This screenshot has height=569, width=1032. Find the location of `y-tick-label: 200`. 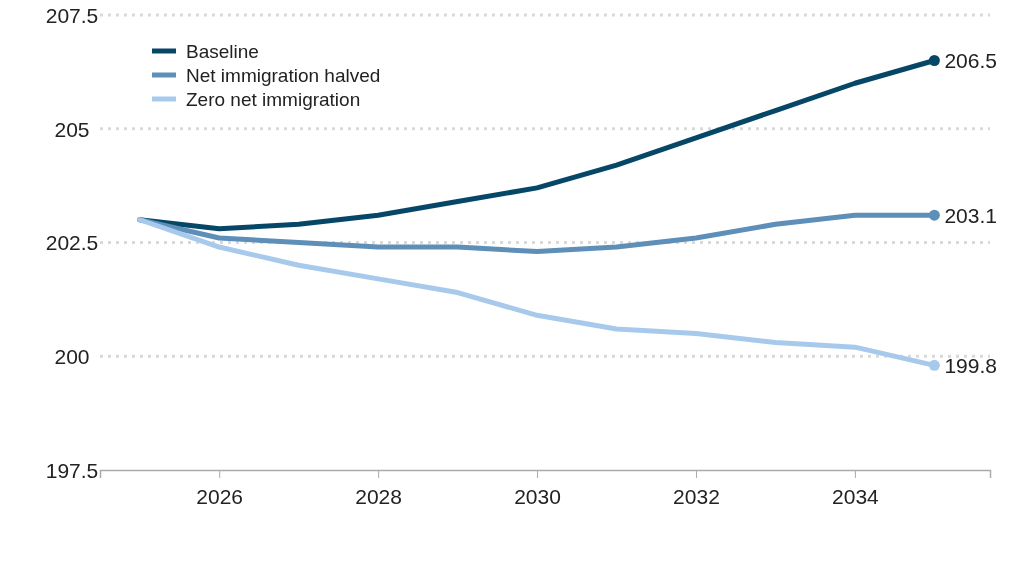

y-tick-label: 200 is located at coordinates (72, 357).